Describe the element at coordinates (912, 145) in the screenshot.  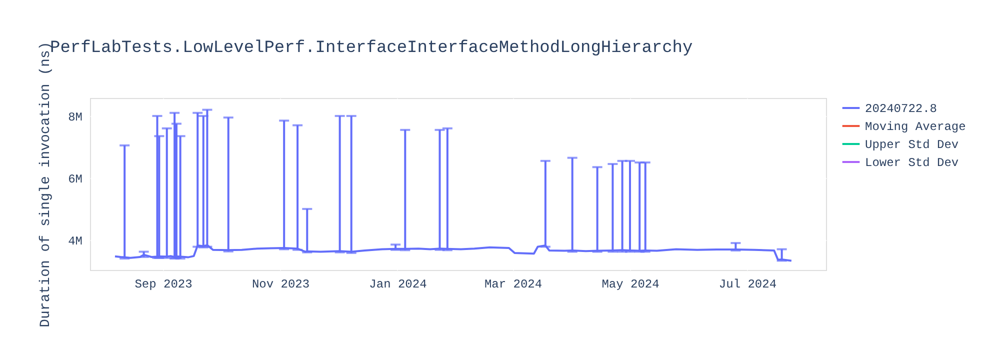
I see `legend-label: Upper Std Dev` at that location.